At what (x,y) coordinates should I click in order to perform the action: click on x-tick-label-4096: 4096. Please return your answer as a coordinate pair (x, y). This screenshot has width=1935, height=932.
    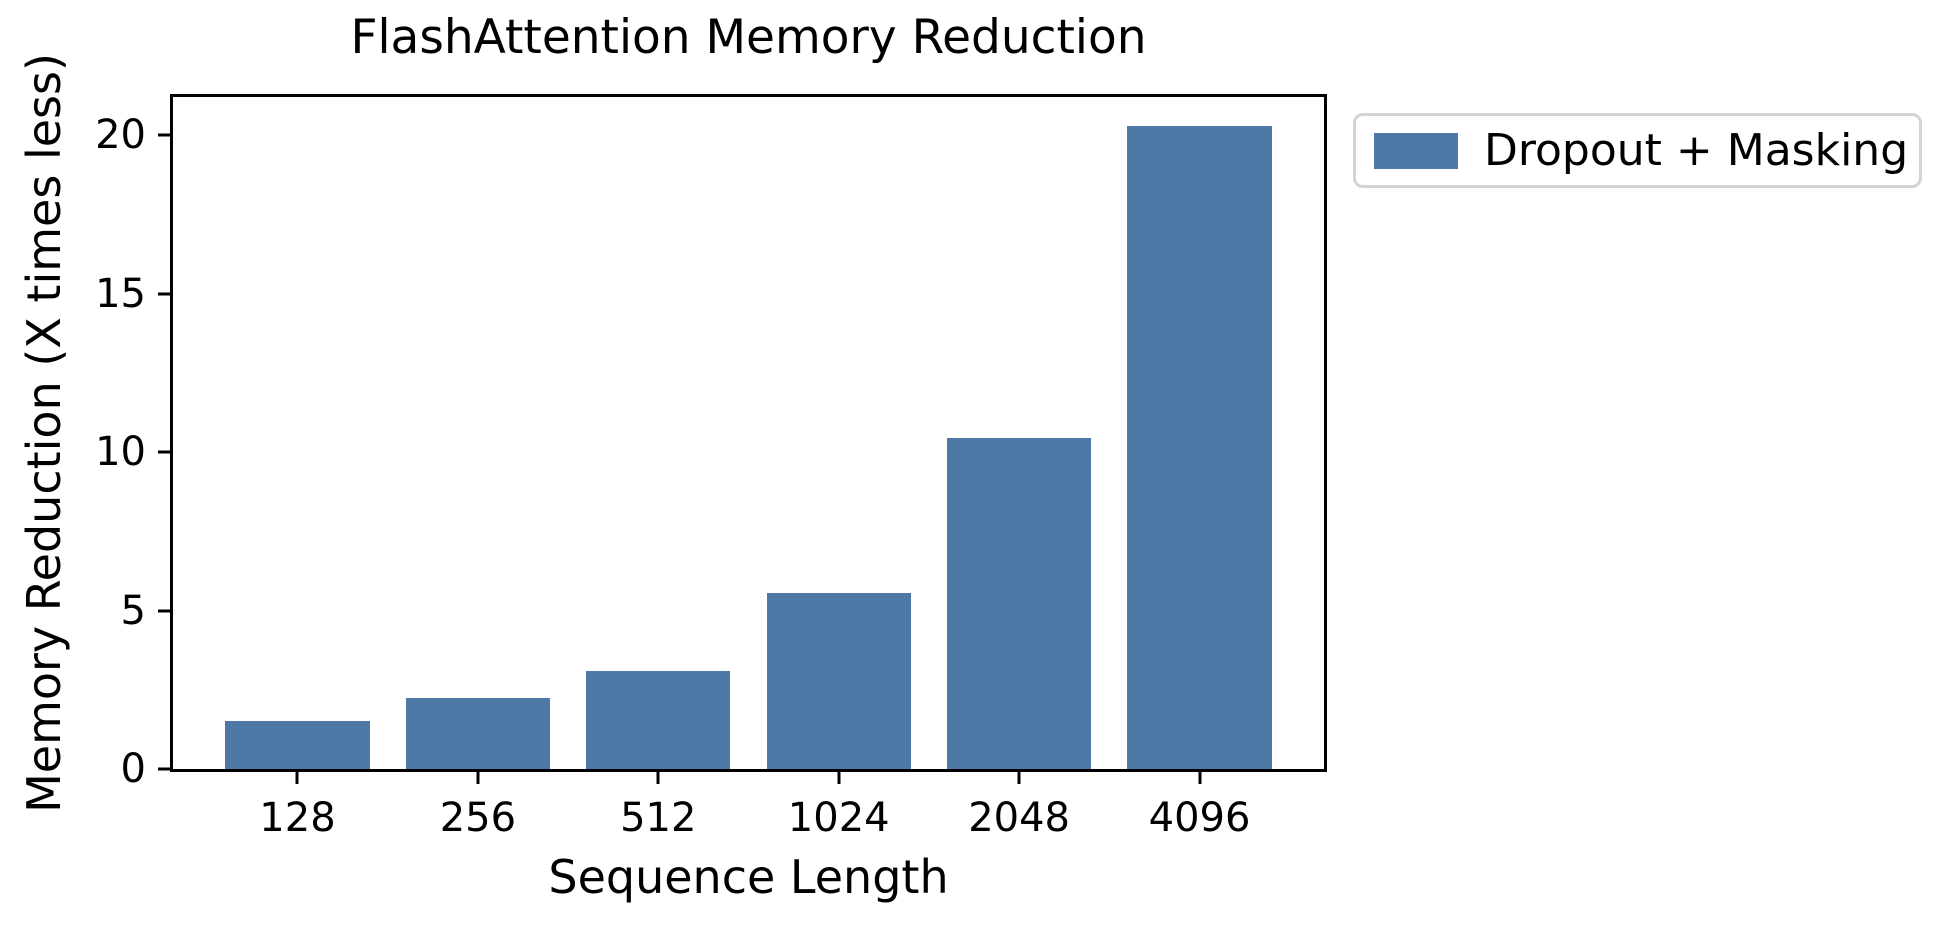
    Looking at the image, I should click on (1199, 818).